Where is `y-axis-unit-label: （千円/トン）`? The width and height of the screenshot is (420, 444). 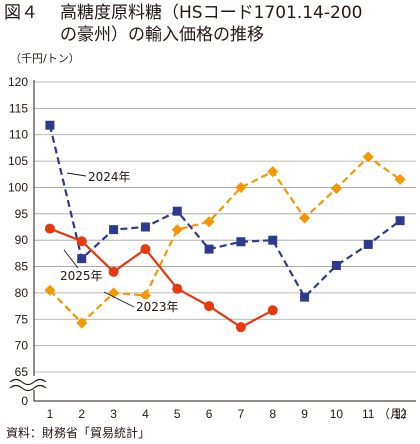
y-axis-unit-label: （千円/トン） is located at coordinates (45, 58).